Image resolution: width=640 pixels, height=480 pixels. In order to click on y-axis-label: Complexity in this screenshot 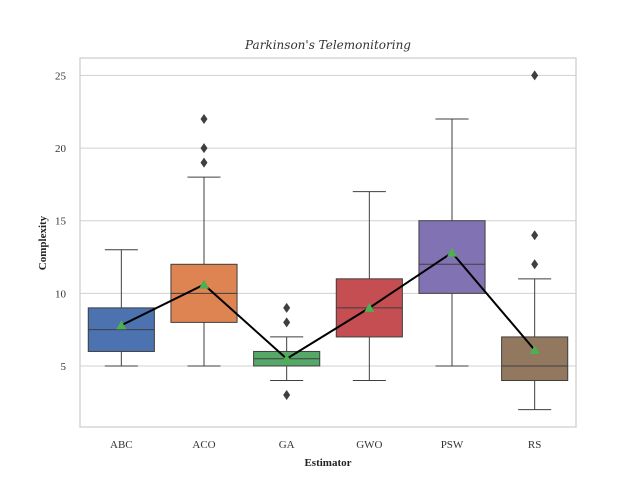, I will do `click(43, 242)`.